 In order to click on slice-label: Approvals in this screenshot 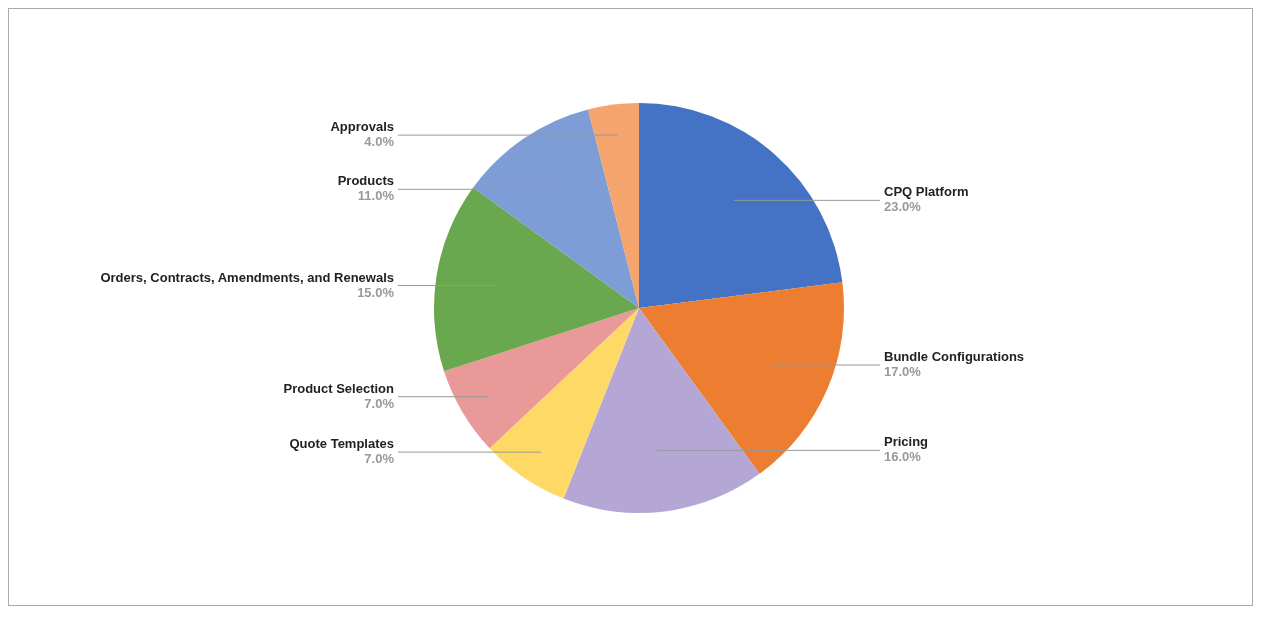, I will do `click(362, 127)`.